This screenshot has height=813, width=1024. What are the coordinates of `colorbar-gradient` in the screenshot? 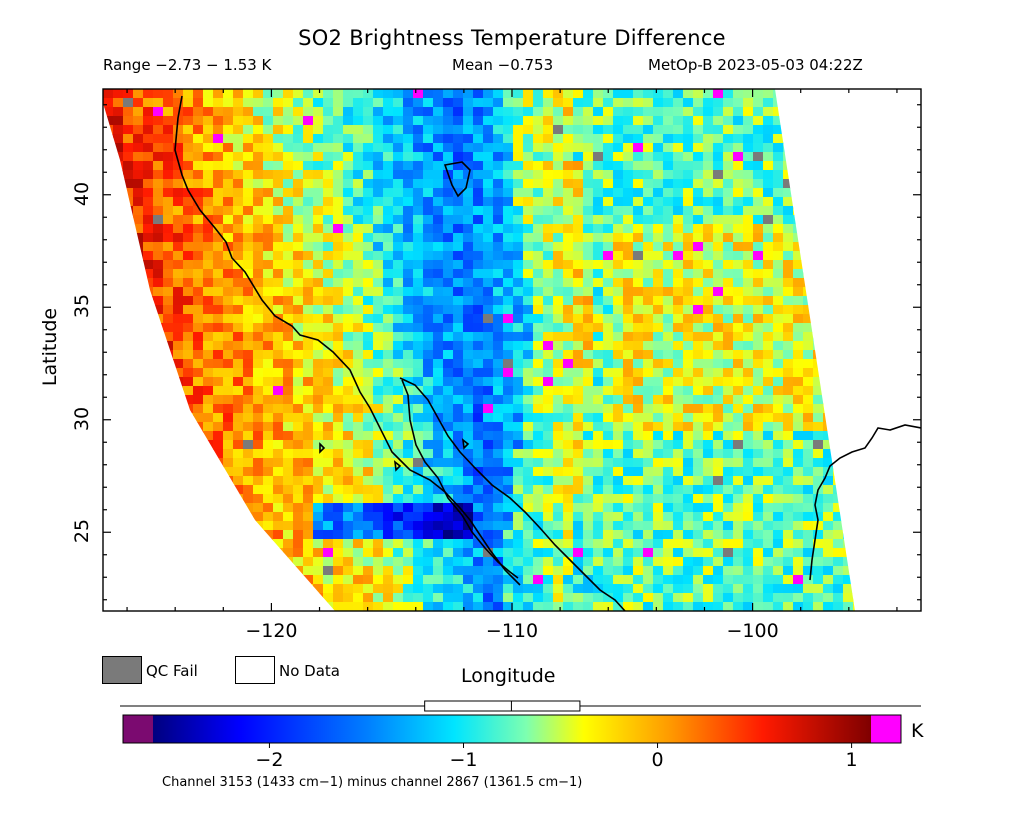 It's located at (512, 729).